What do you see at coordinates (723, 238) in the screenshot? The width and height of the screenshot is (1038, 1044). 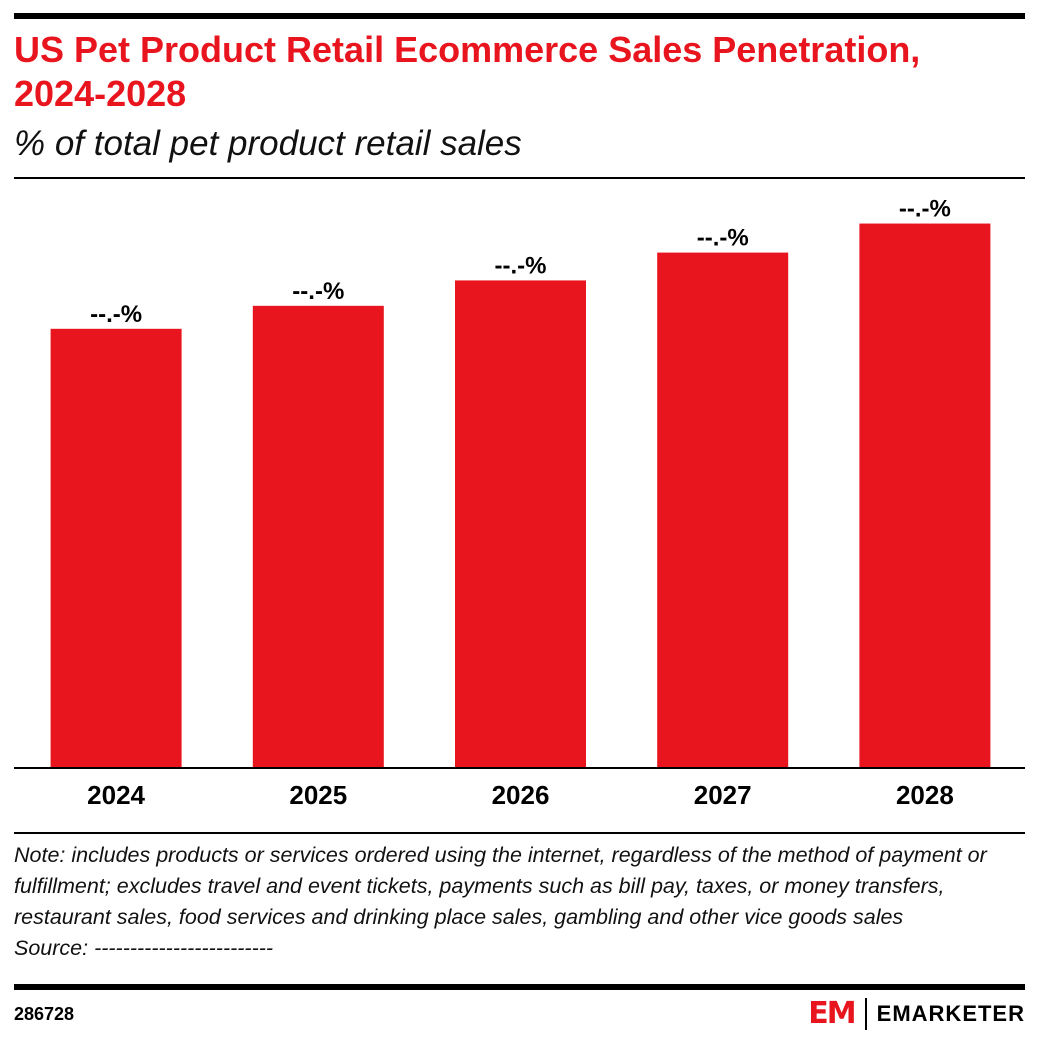 I see `data-label-2027: --.-%` at bounding box center [723, 238].